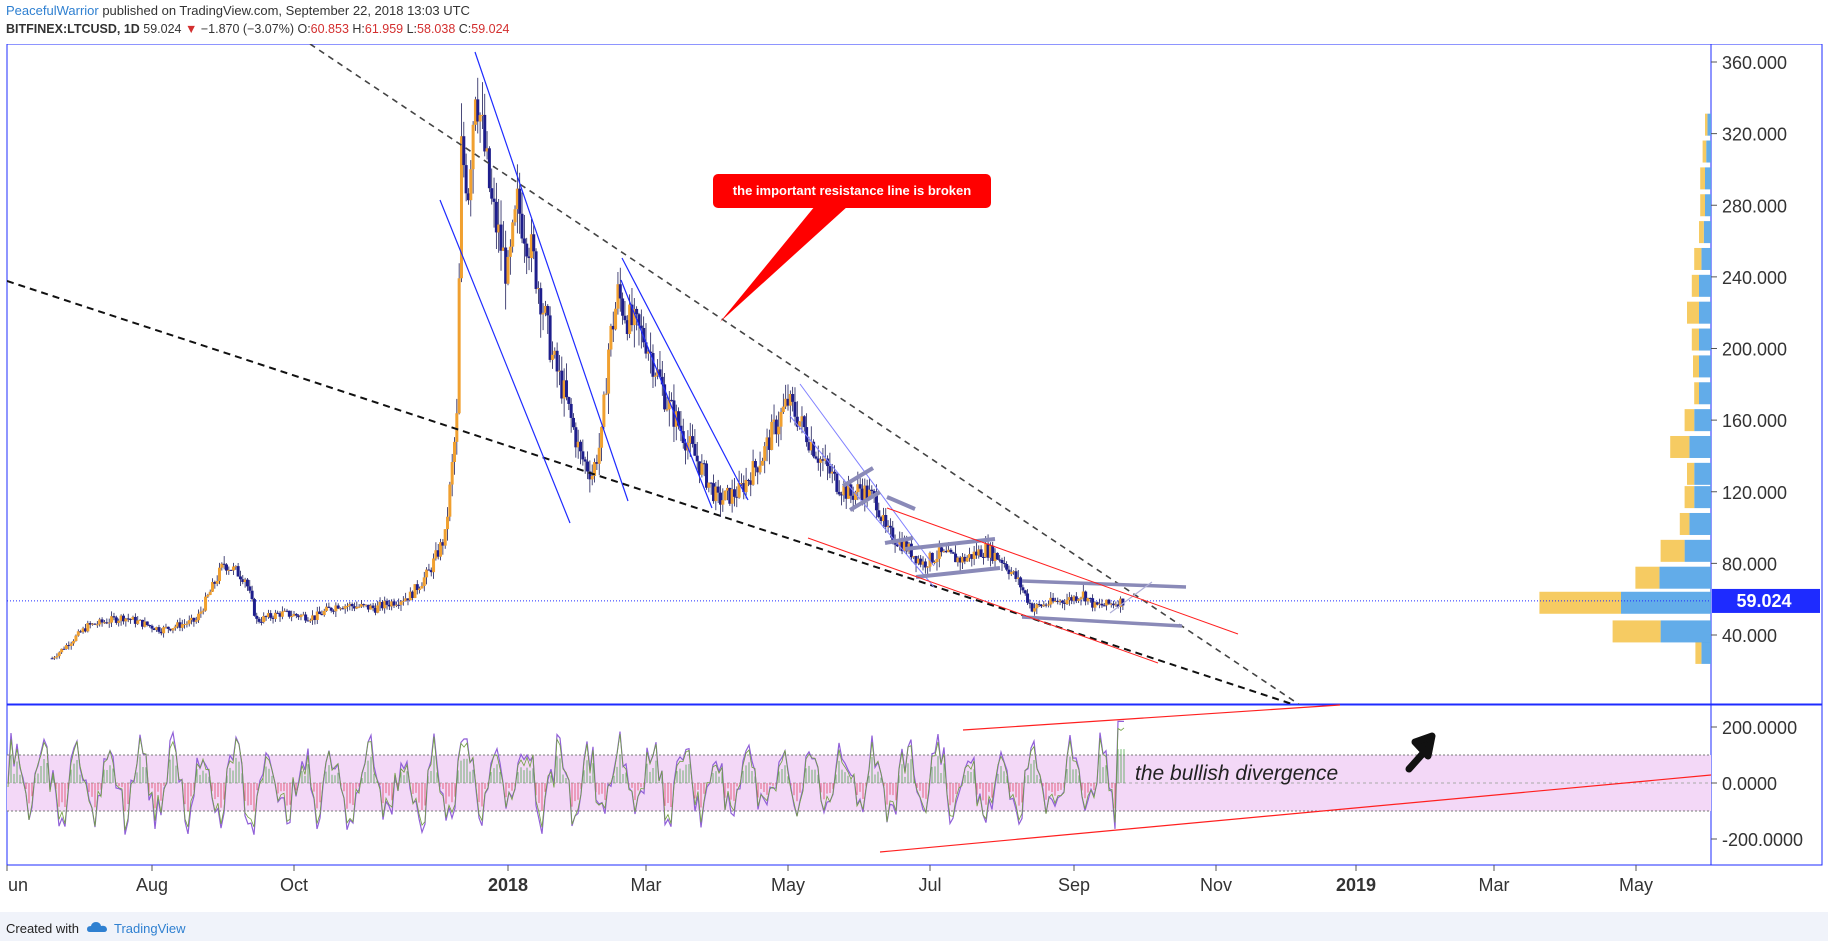  What do you see at coordinates (958, 572) in the screenshot?
I see `flag3-lower` at bounding box center [958, 572].